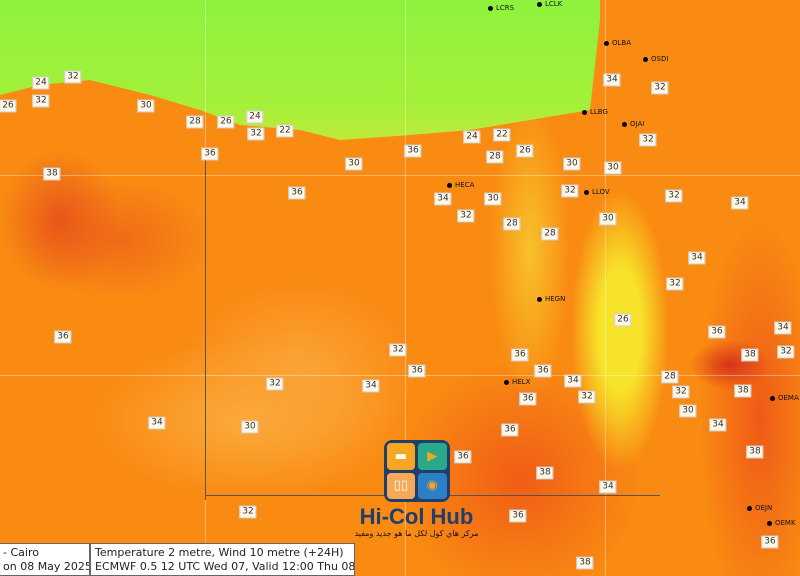  I want to click on city-marker: LLBG, so click(595, 112).